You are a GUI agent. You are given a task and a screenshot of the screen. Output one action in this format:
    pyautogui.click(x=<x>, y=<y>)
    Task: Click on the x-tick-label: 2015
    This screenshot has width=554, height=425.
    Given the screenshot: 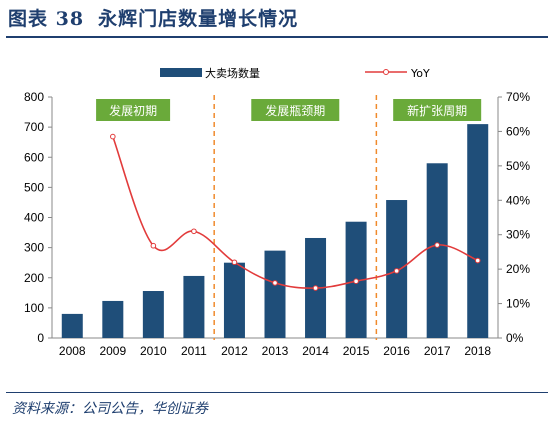 What is the action you would take?
    pyautogui.click(x=356, y=351)
    